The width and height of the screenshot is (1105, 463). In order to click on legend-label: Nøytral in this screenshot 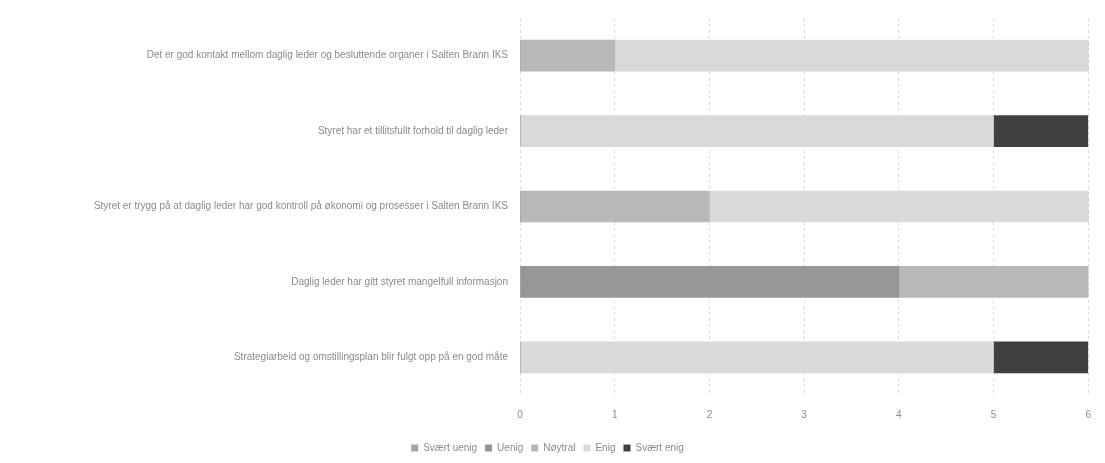, I will do `click(559, 447)`.